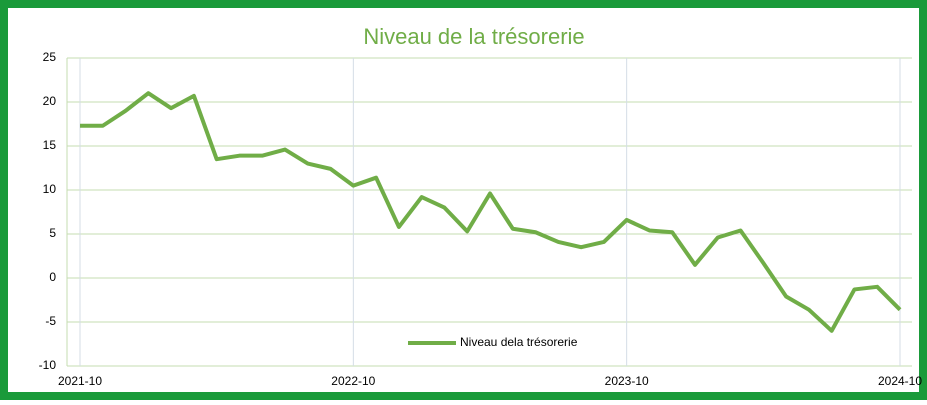  I want to click on y-tick-label: 25, so click(50, 57).